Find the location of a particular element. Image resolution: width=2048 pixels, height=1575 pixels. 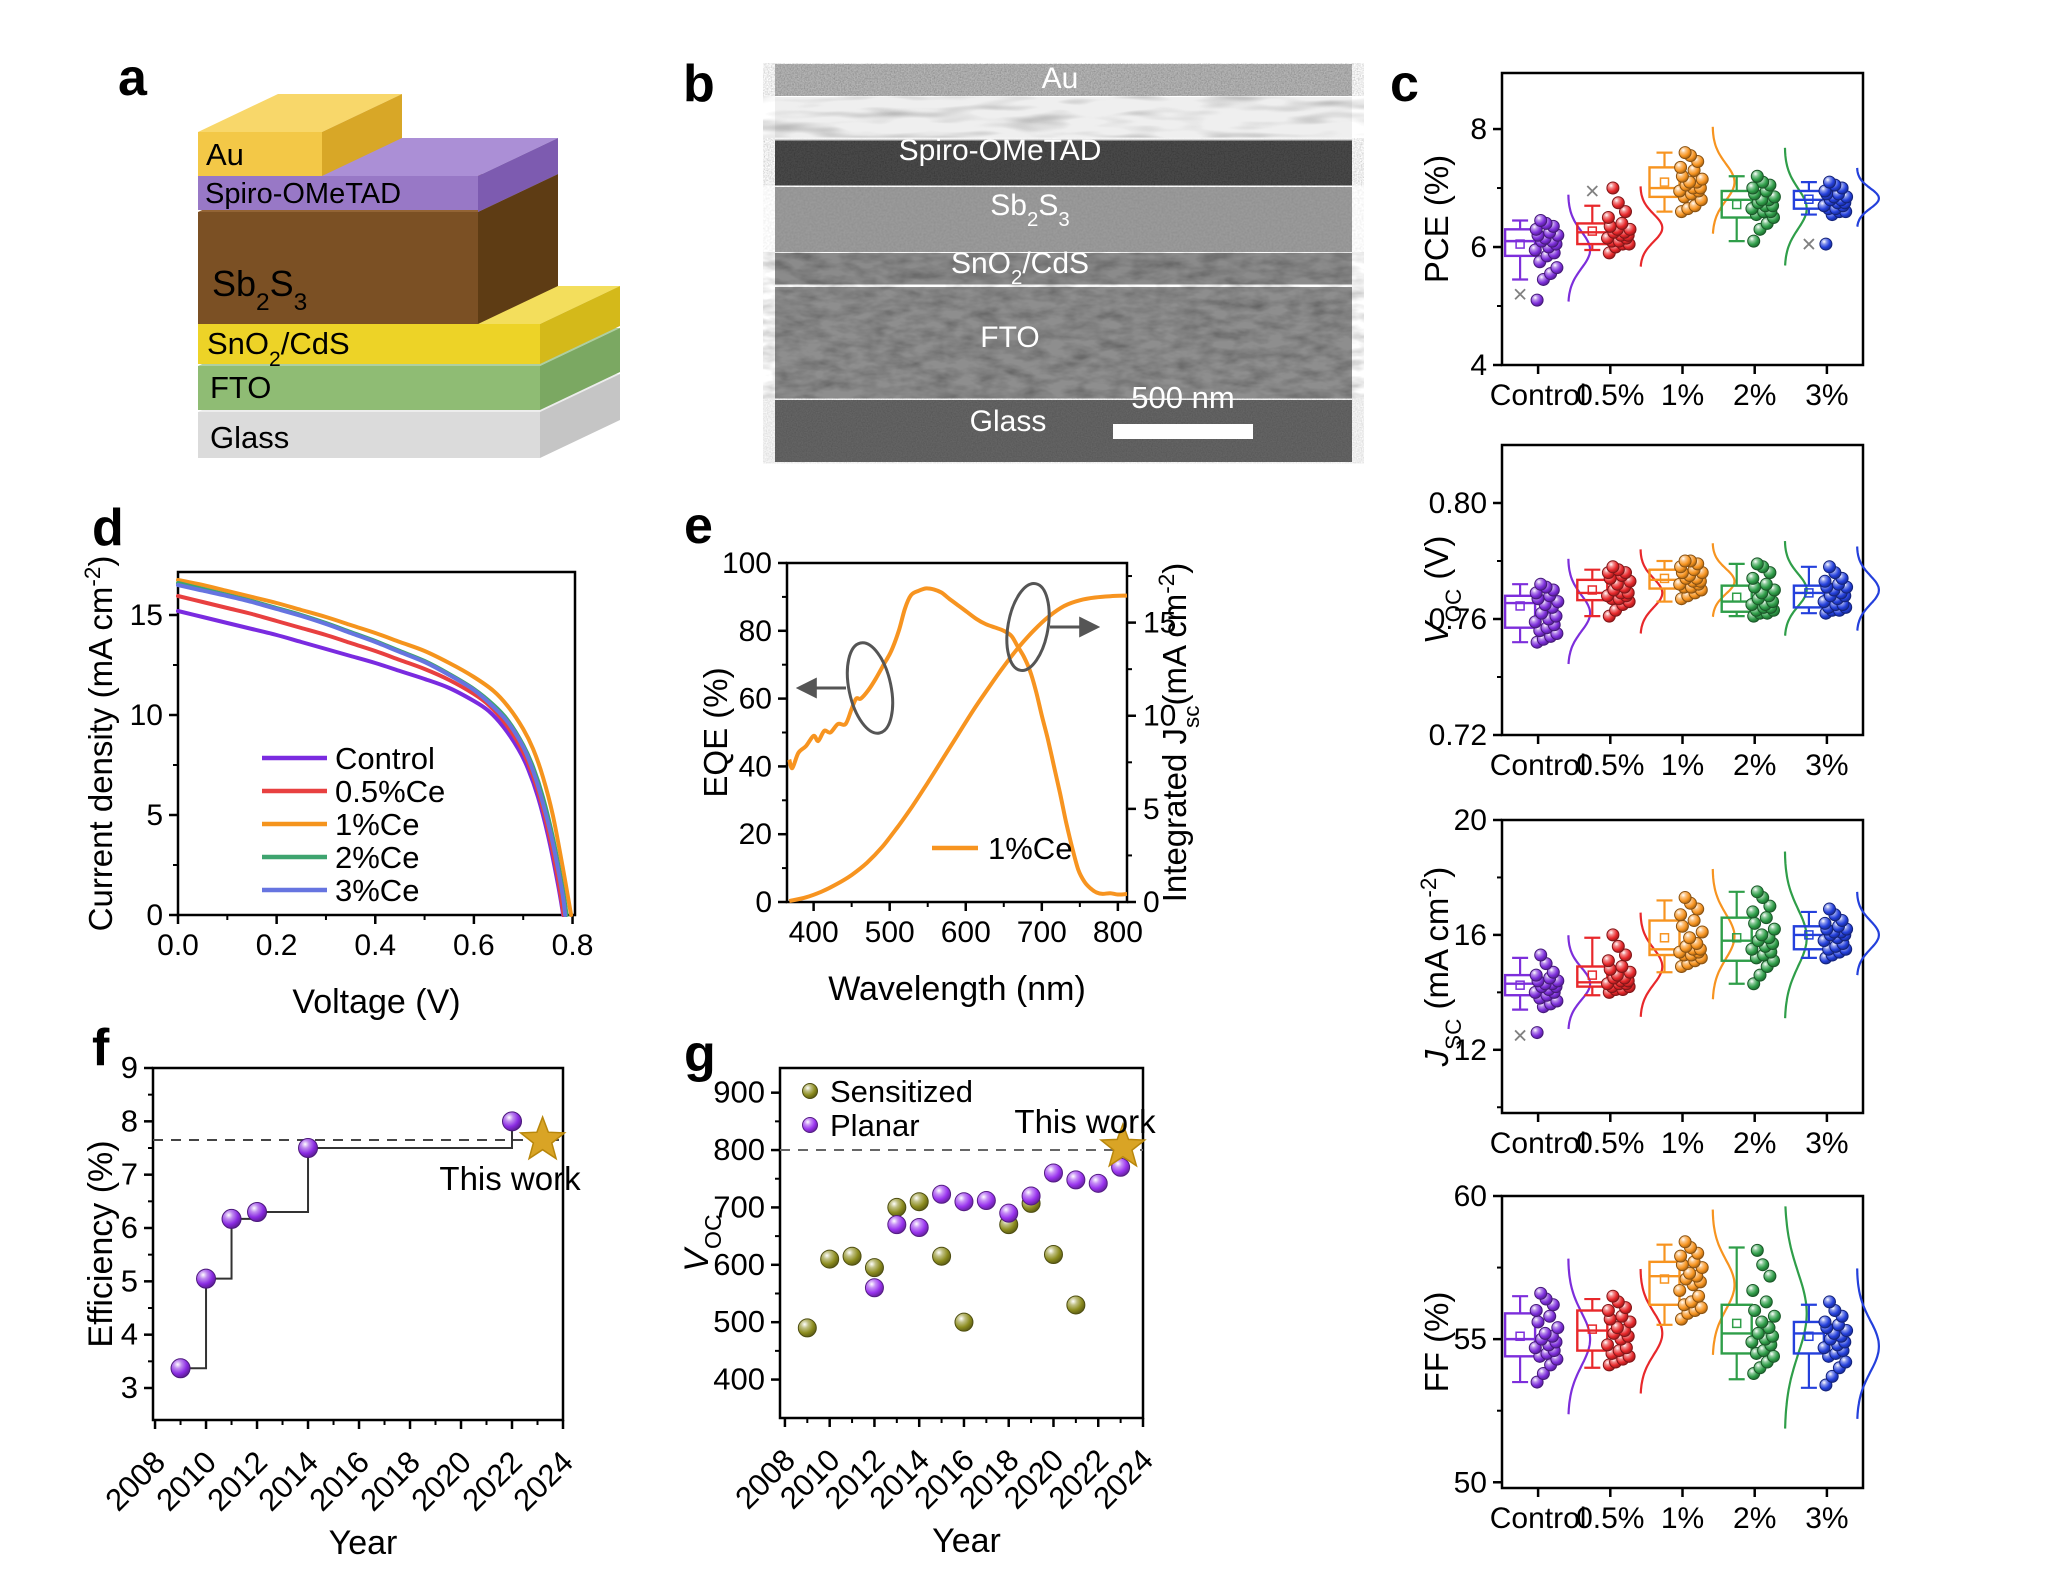

layer-side-face is located at coordinates (580, 416).